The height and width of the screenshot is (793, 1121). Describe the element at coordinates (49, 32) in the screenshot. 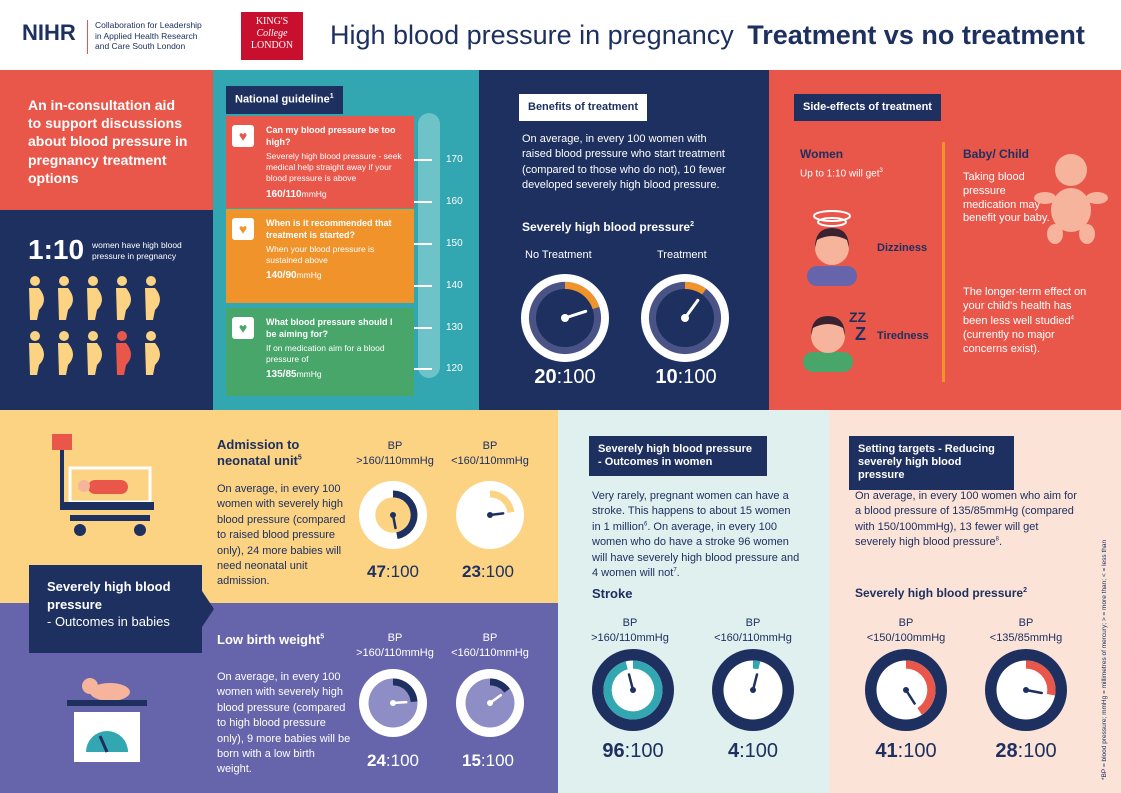

I see `nihr-logo: NIHR` at that location.